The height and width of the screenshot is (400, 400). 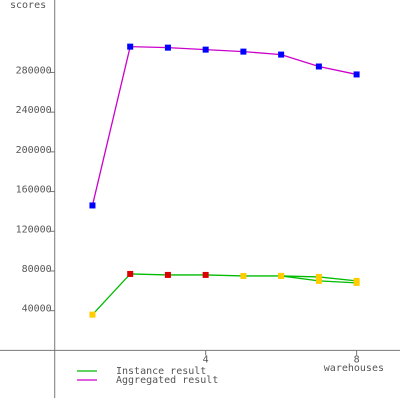 I want to click on y-tick-label: 120000, so click(x=34, y=229).